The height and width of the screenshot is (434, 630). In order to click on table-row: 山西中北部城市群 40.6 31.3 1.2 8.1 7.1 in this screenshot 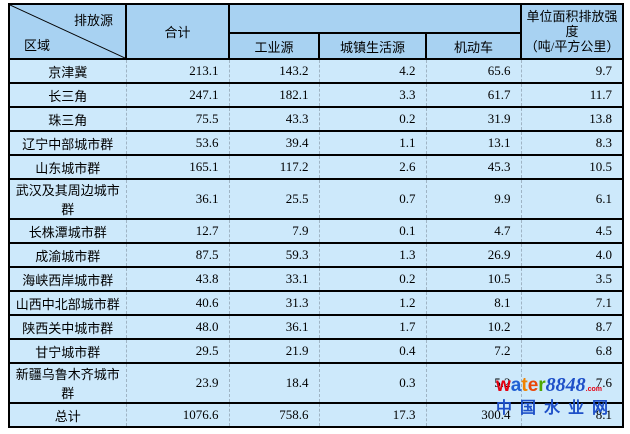, I will do `click(316, 302)`.